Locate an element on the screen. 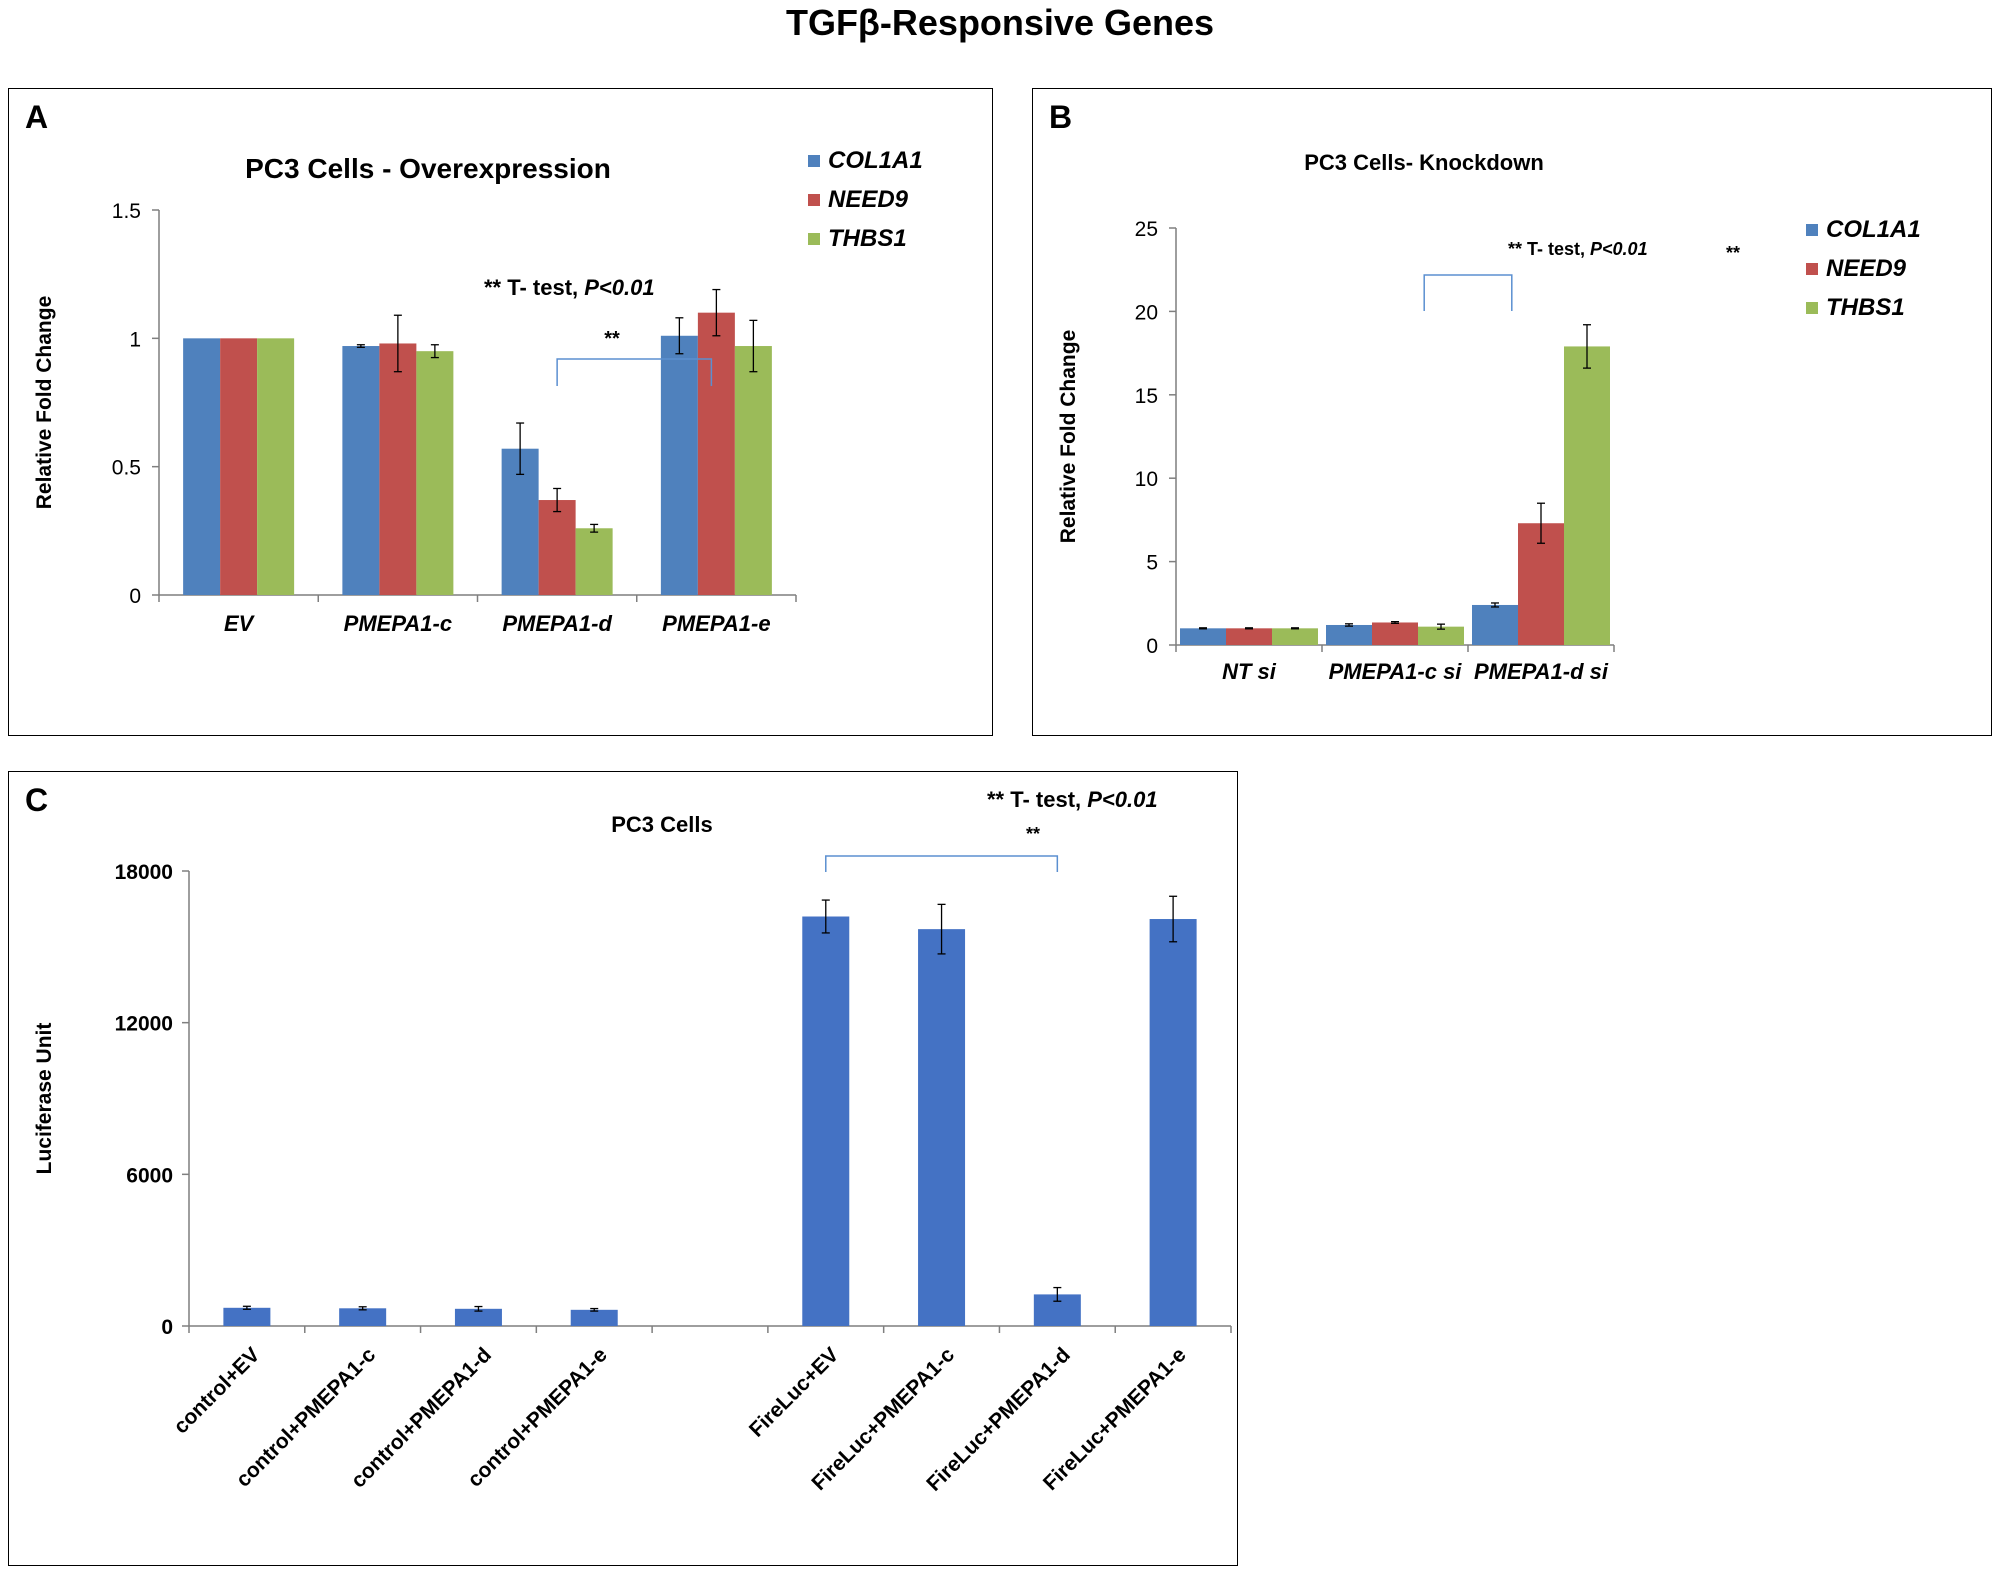 This screenshot has width=2000, height=1572. chart-title: PC3 Cells- Knockdown is located at coordinates (1424, 162).